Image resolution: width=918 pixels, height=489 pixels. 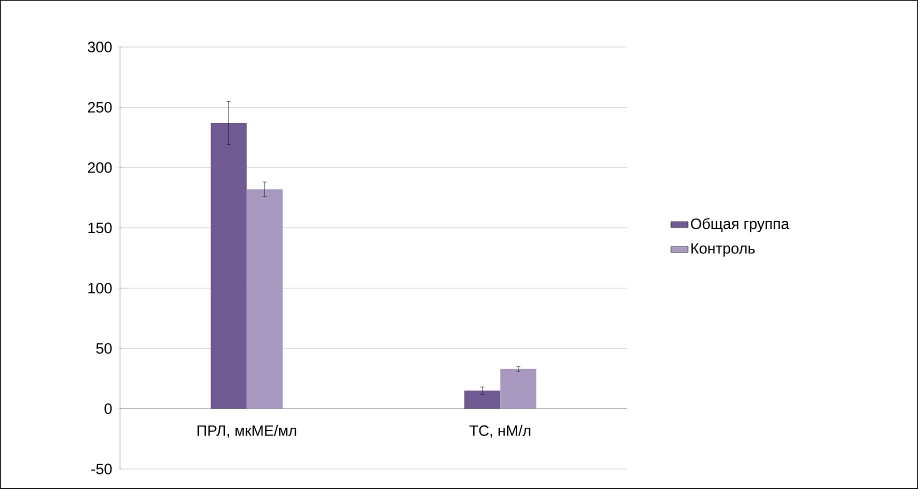 I want to click on legend-label: Контроль, so click(x=723, y=250).